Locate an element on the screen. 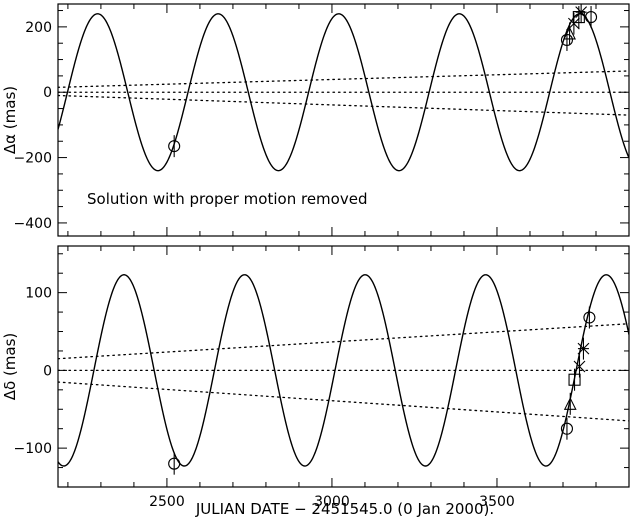 The image size is (633, 528). y-tick-label: 100 is located at coordinates (38, 294).